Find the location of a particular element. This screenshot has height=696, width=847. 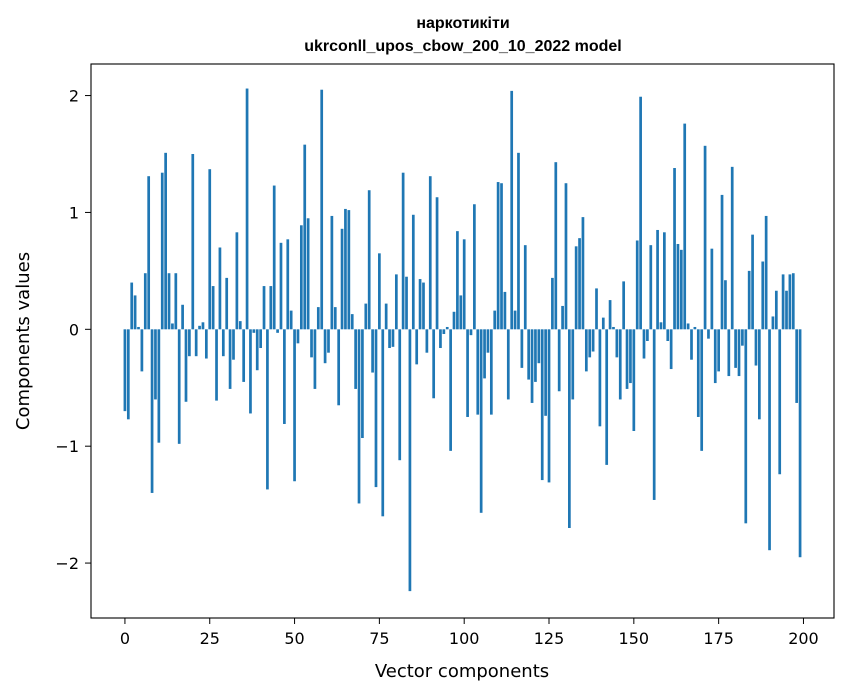

x-tick-label: 50 is located at coordinates (294, 638).